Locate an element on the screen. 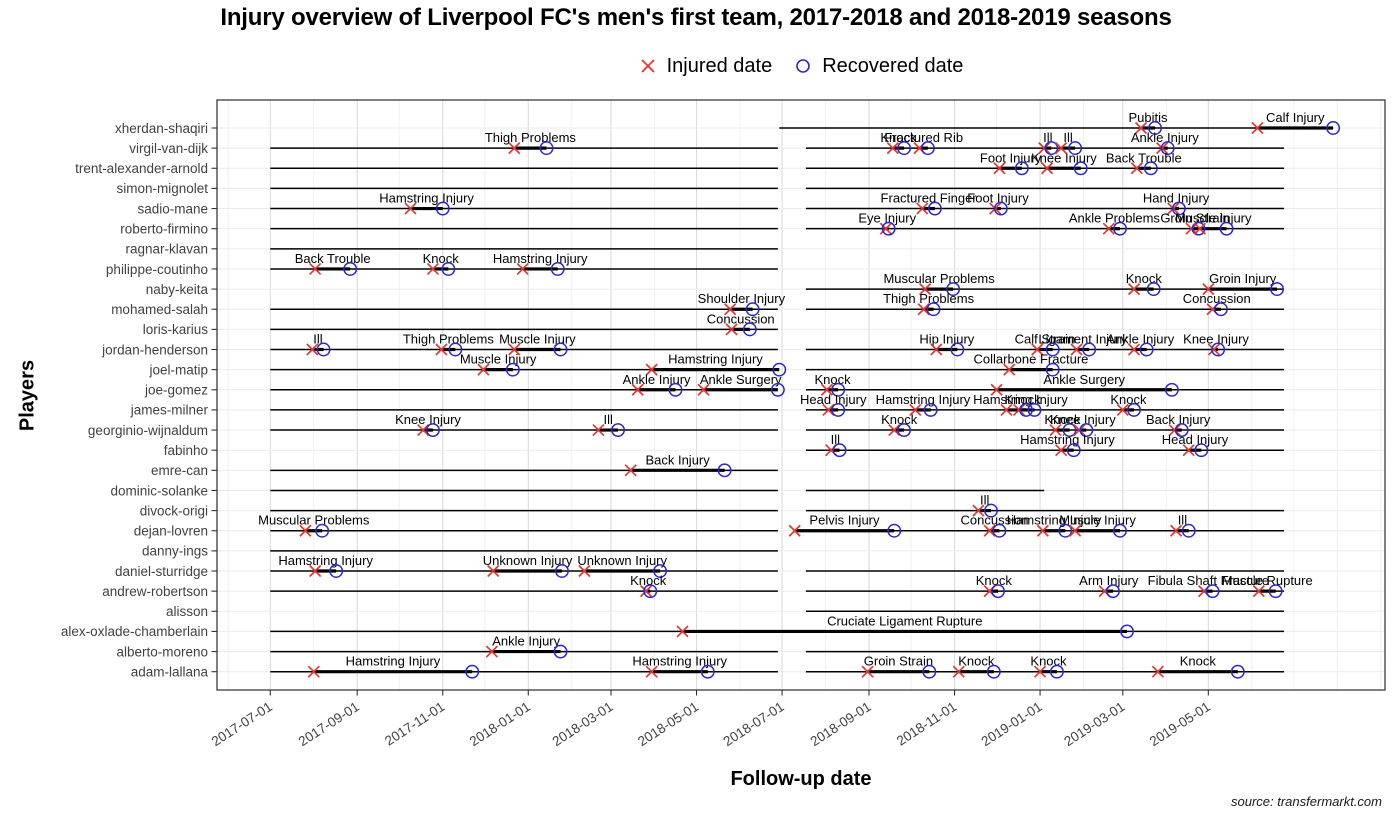 The width and height of the screenshot is (1392, 816). injury-label: Cruciate Ligament Rupture is located at coordinates (904, 620).